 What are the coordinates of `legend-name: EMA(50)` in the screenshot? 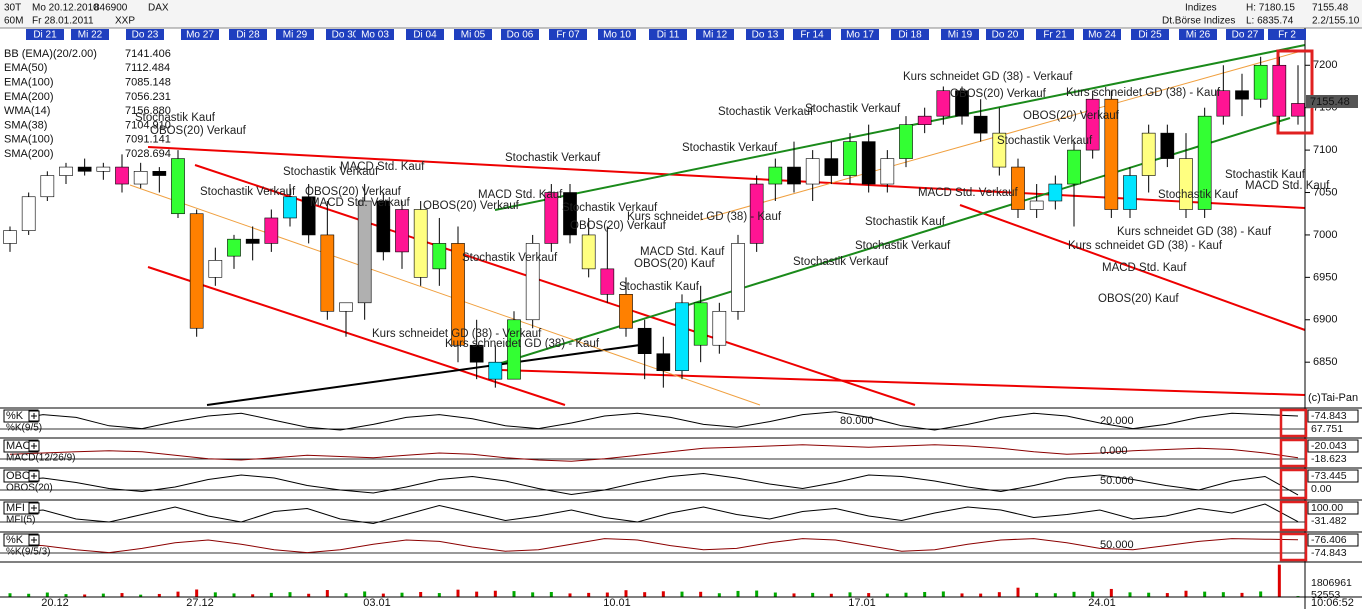 It's located at (25, 68).